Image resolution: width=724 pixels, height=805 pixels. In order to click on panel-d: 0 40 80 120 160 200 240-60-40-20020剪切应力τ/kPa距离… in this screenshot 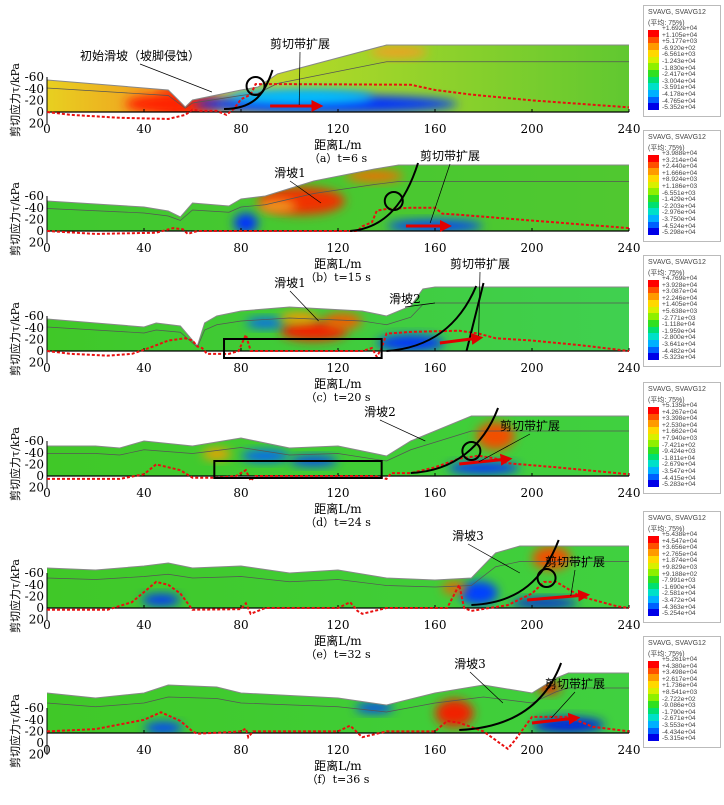, I will do `click(324, 467)`.